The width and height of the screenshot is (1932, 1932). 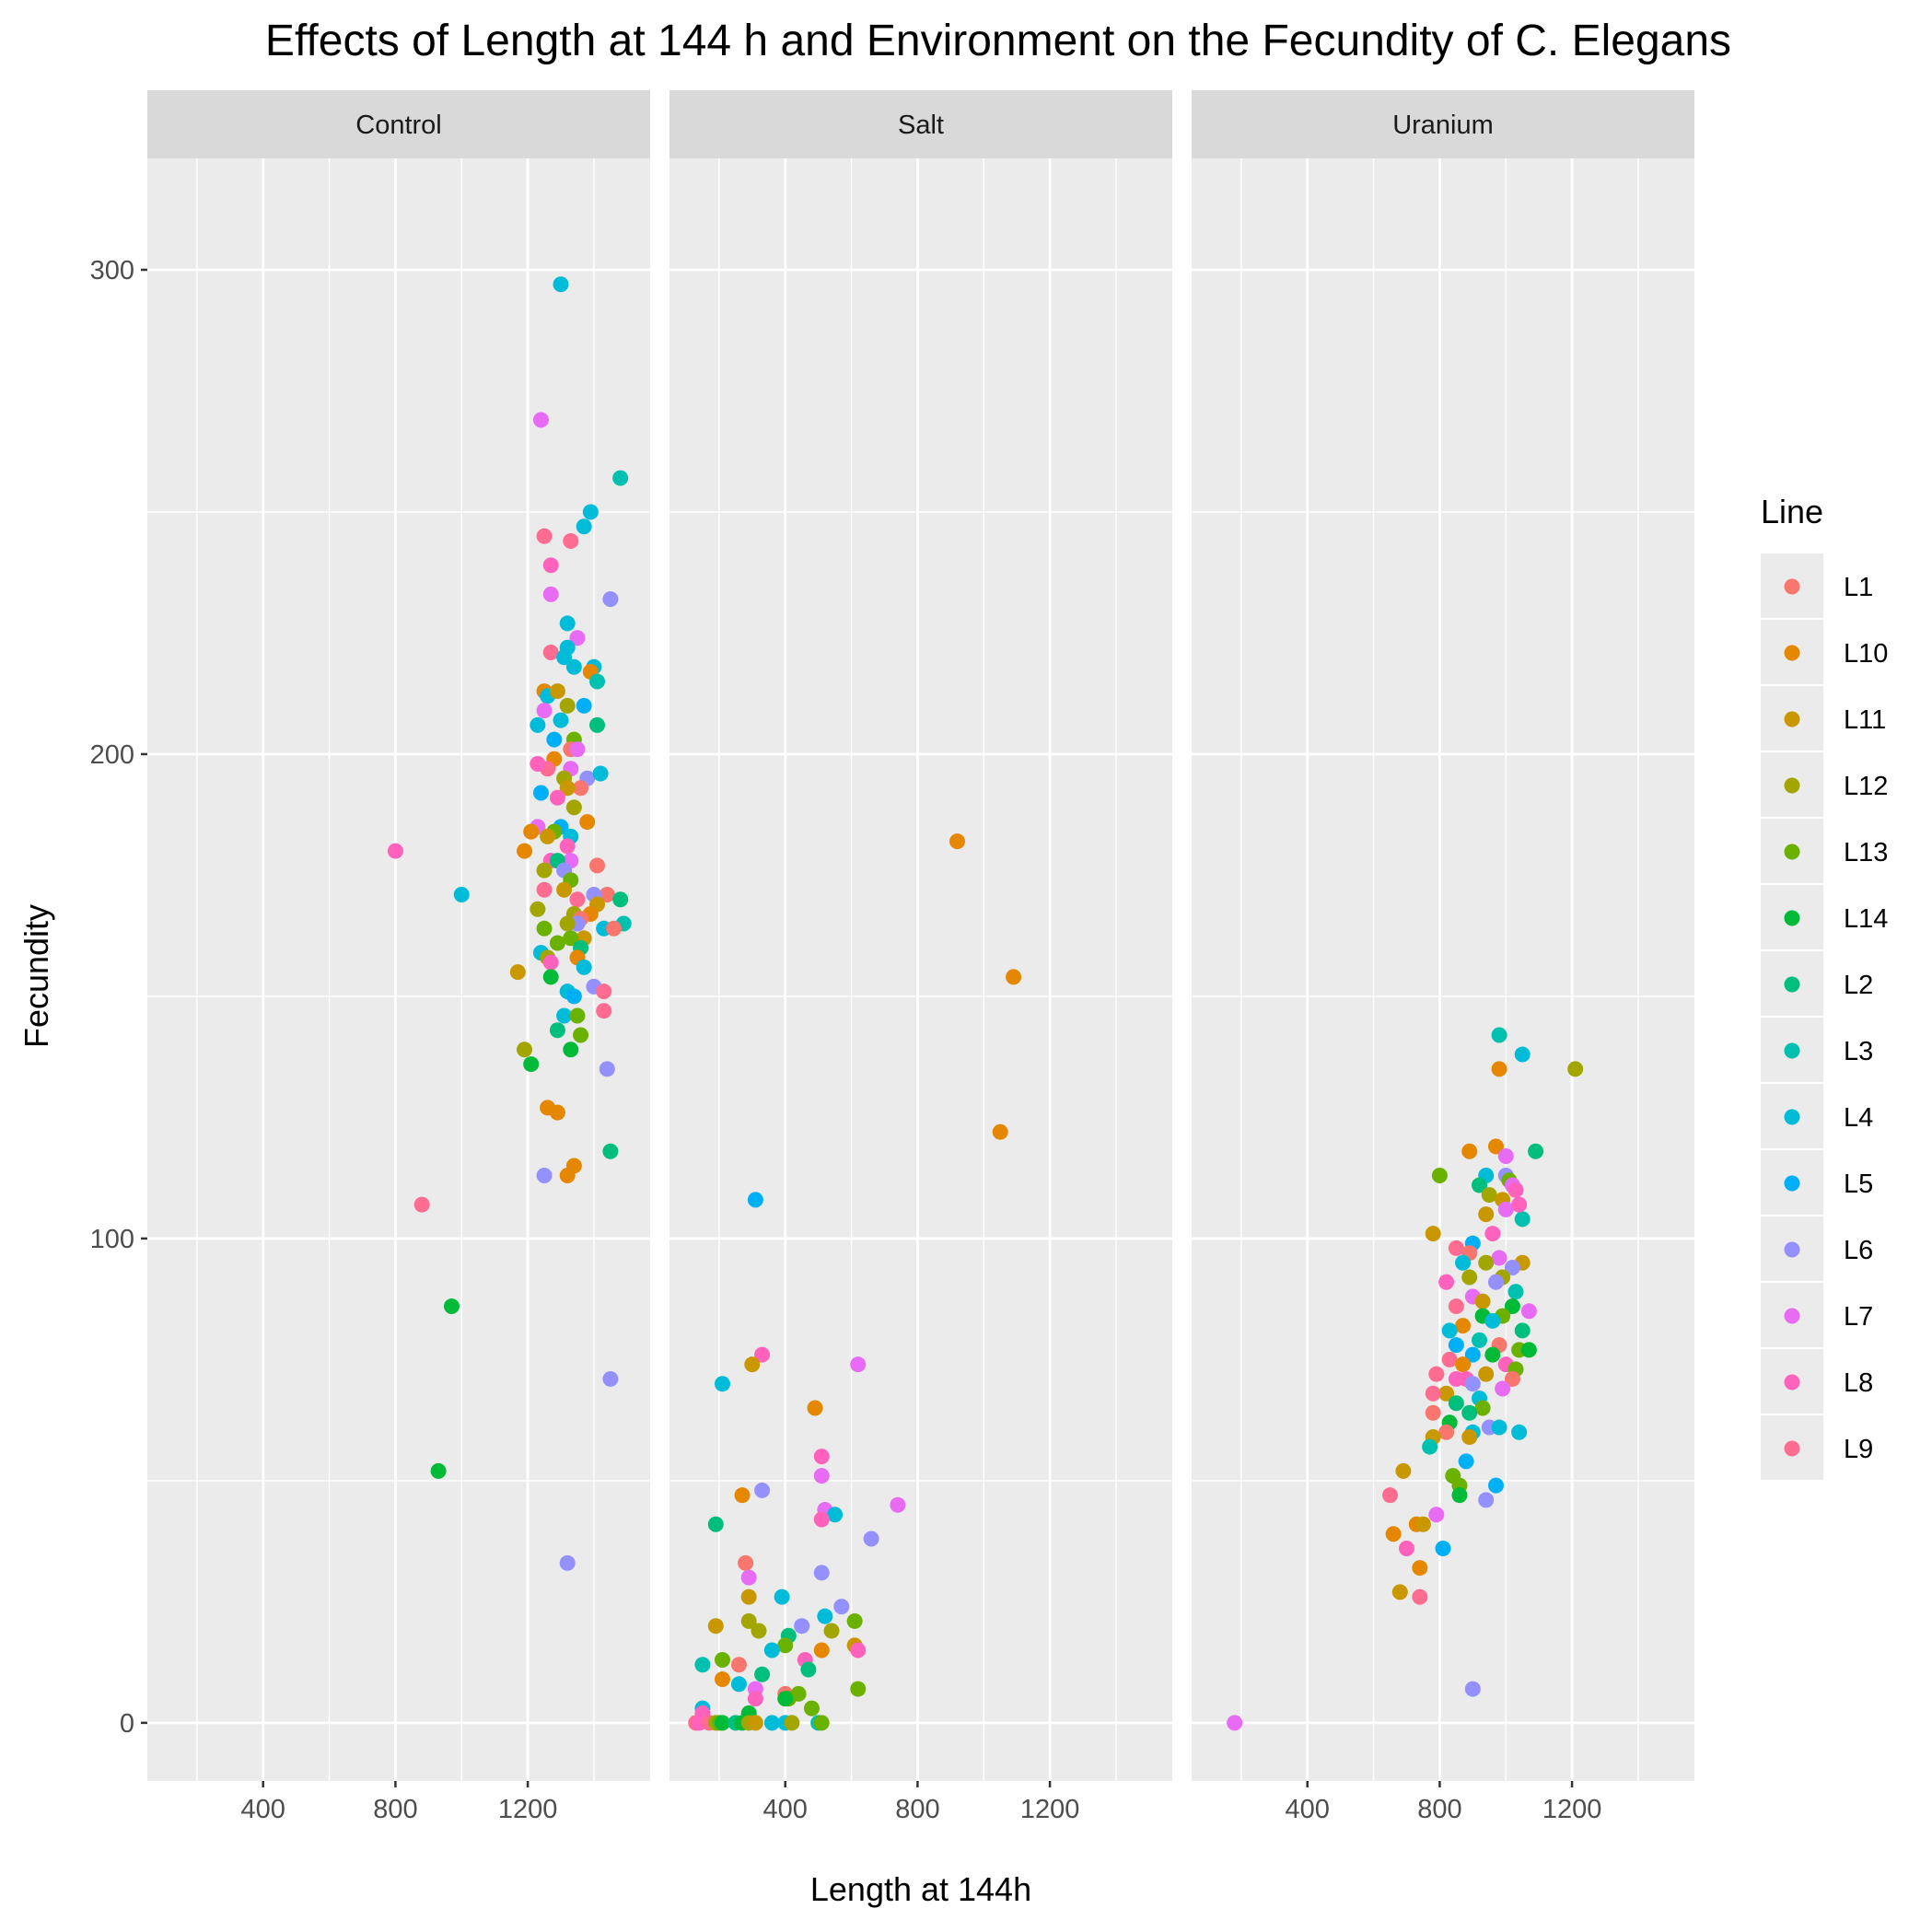 What do you see at coordinates (1824, 652) in the screenshot?
I see `legend-entry: L10` at bounding box center [1824, 652].